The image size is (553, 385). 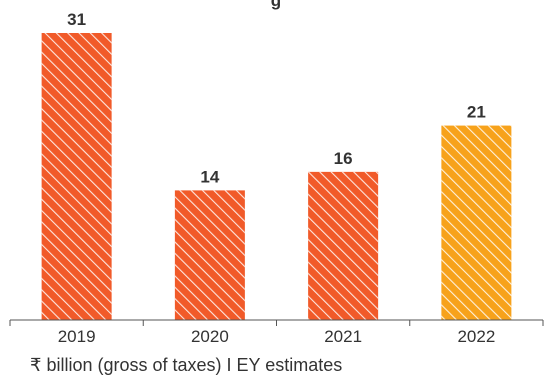 I want to click on value-label-2019: 31, so click(x=76, y=19).